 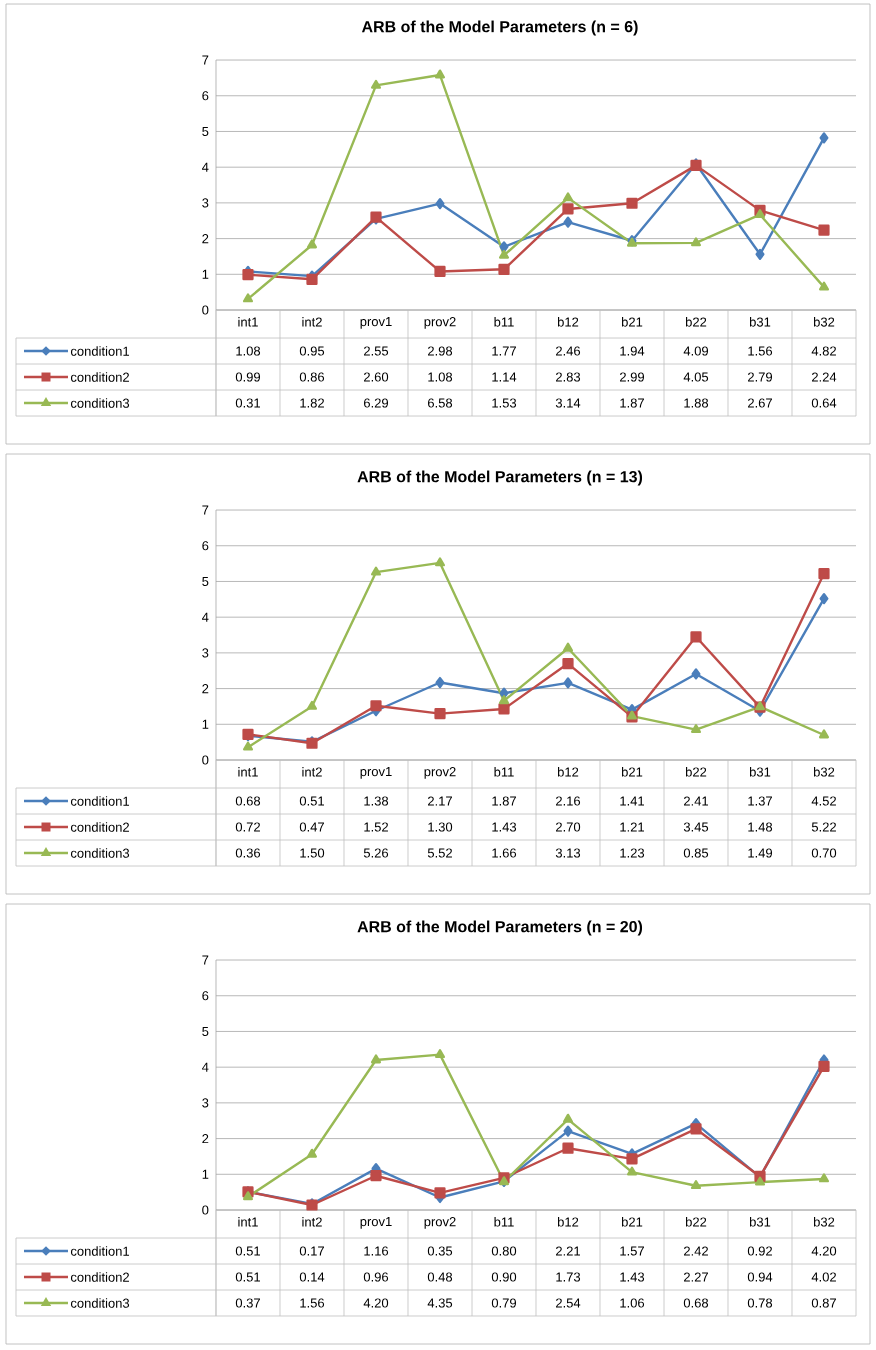 What do you see at coordinates (499, 28) in the screenshot?
I see `chart-title: ARB of the Model Parameters (n = 6)` at bounding box center [499, 28].